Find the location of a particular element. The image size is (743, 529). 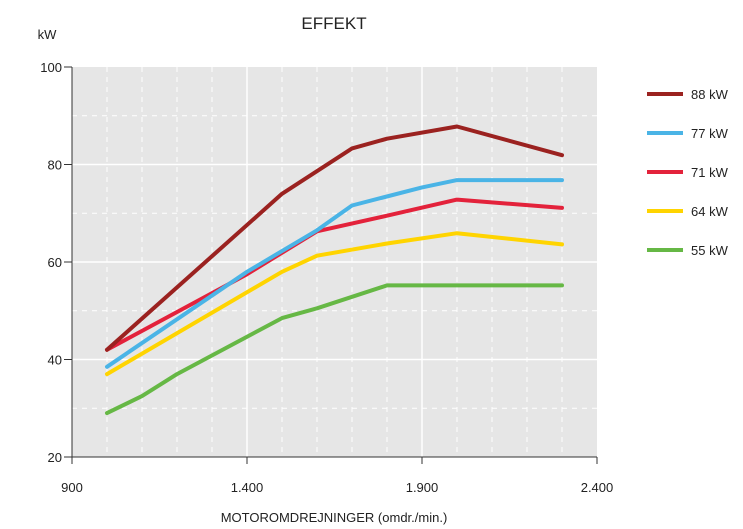

y-tick-label: 20 is located at coordinates (55, 457).